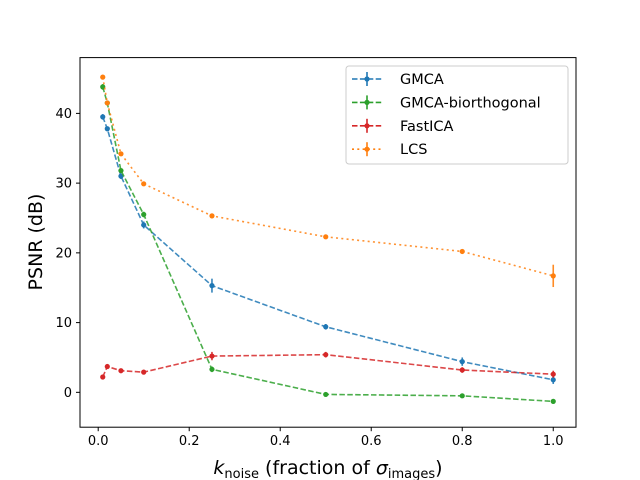  Describe the element at coordinates (219, 468) in the screenshot. I see `x-axis-label-k: k` at that location.